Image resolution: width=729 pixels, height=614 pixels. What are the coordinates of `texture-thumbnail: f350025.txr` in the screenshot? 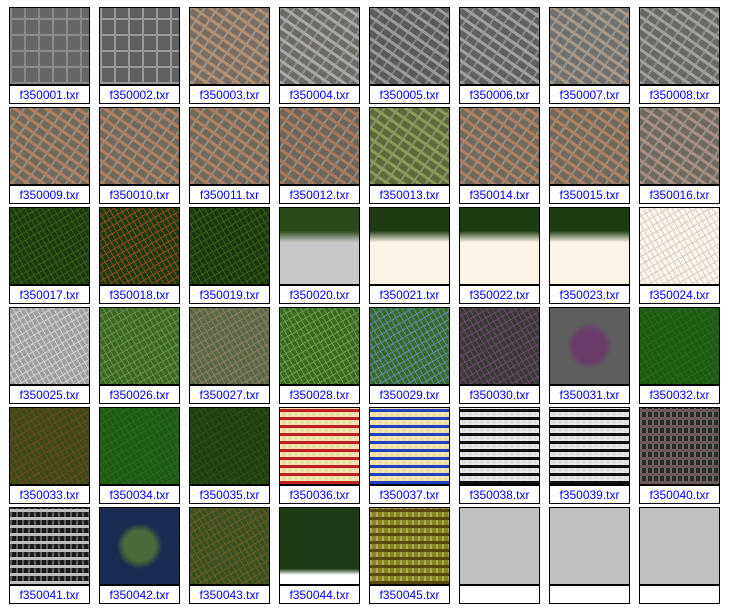 It's located at (49, 355).